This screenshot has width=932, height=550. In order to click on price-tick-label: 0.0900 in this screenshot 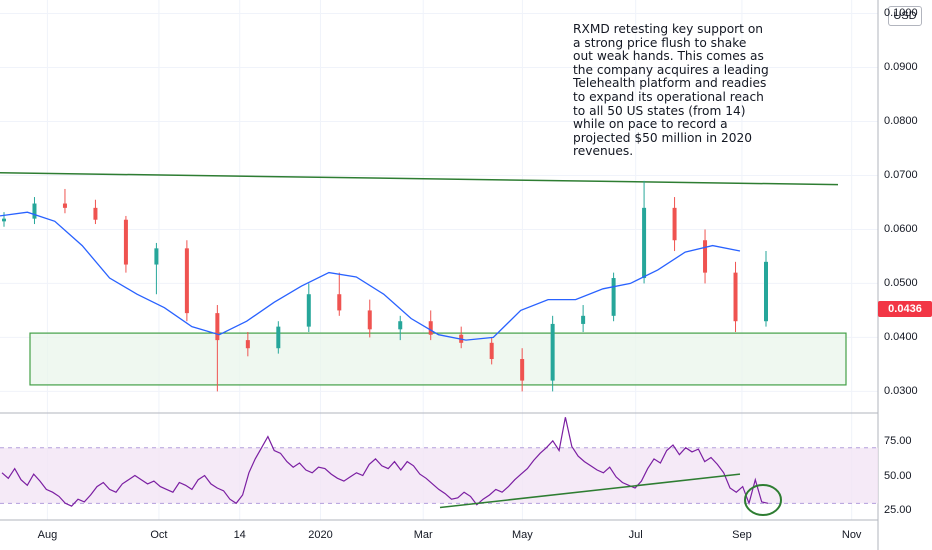, I will do `click(901, 67)`.